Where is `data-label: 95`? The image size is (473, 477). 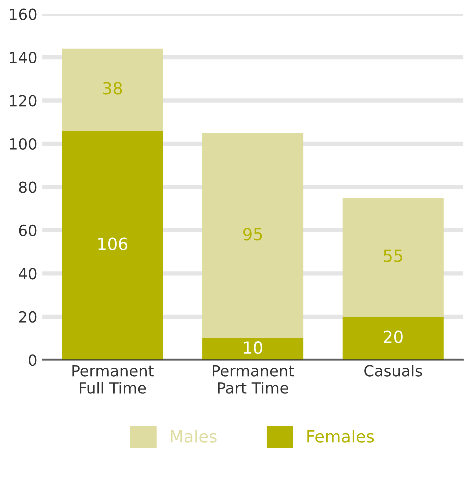
data-label: 95 is located at coordinates (253, 234).